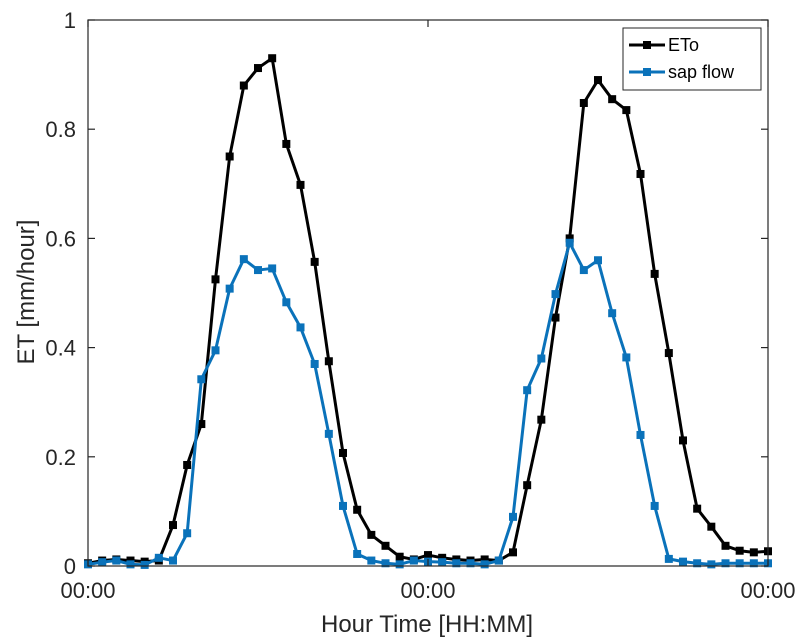  What do you see at coordinates (683, 45) in the screenshot?
I see `legend-label: ETo` at bounding box center [683, 45].